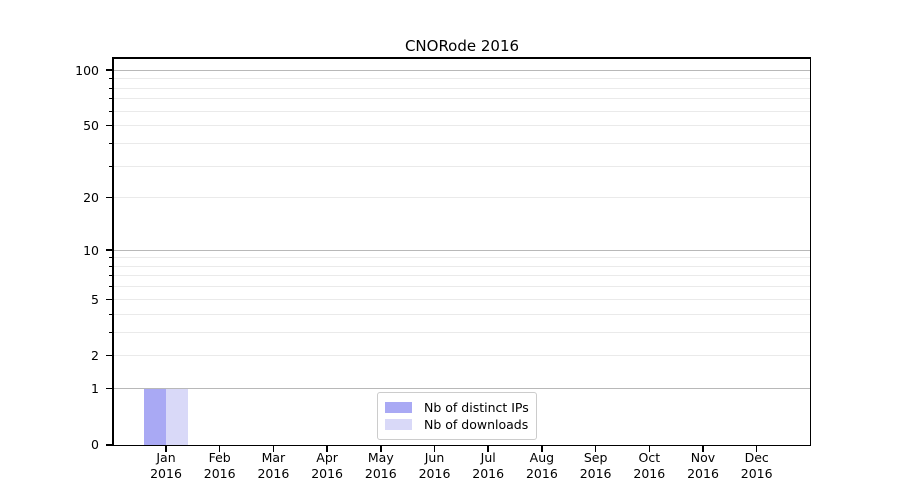 This screenshot has height=500, width=900. Describe the element at coordinates (95, 389) in the screenshot. I see `y-tick-label: 1` at that location.